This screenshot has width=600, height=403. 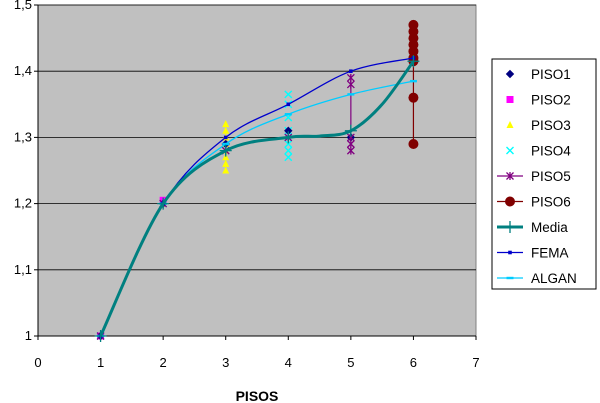 What do you see at coordinates (257, 395) in the screenshot?
I see `x-axis-title: PISOS` at bounding box center [257, 395].